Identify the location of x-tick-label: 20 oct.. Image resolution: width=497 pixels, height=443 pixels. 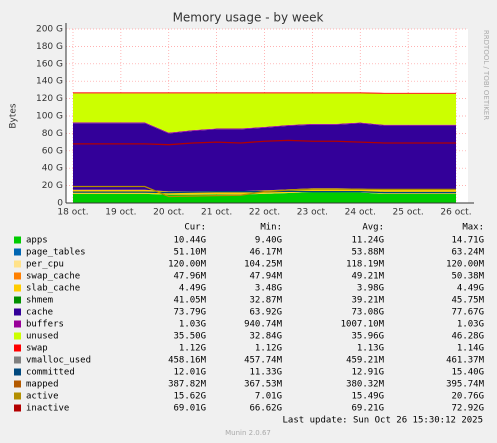
(168, 213).